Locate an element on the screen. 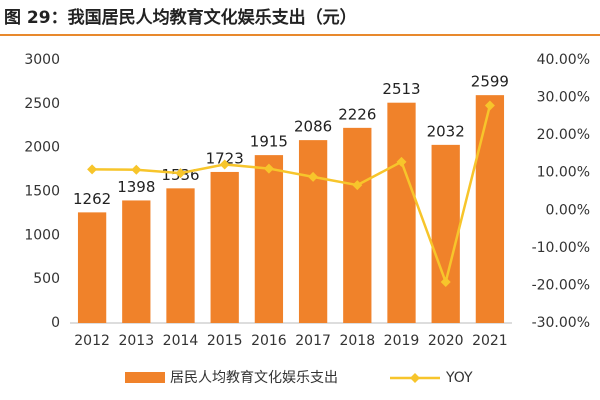  value-label: 2226 is located at coordinates (357, 114).